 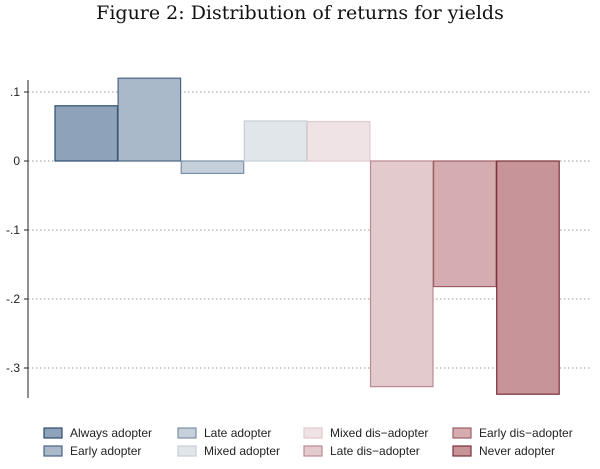 I want to click on legend-label: Early adopter, so click(x=105, y=451).